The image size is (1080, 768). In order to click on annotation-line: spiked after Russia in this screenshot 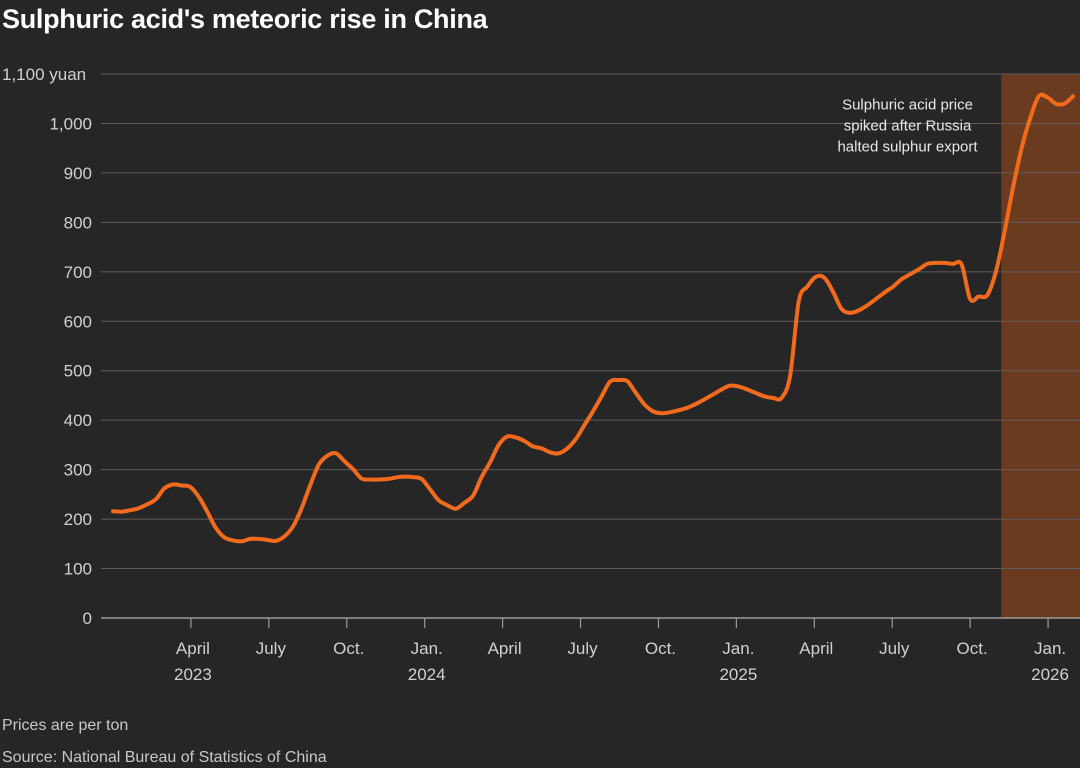, I will do `click(908, 126)`.